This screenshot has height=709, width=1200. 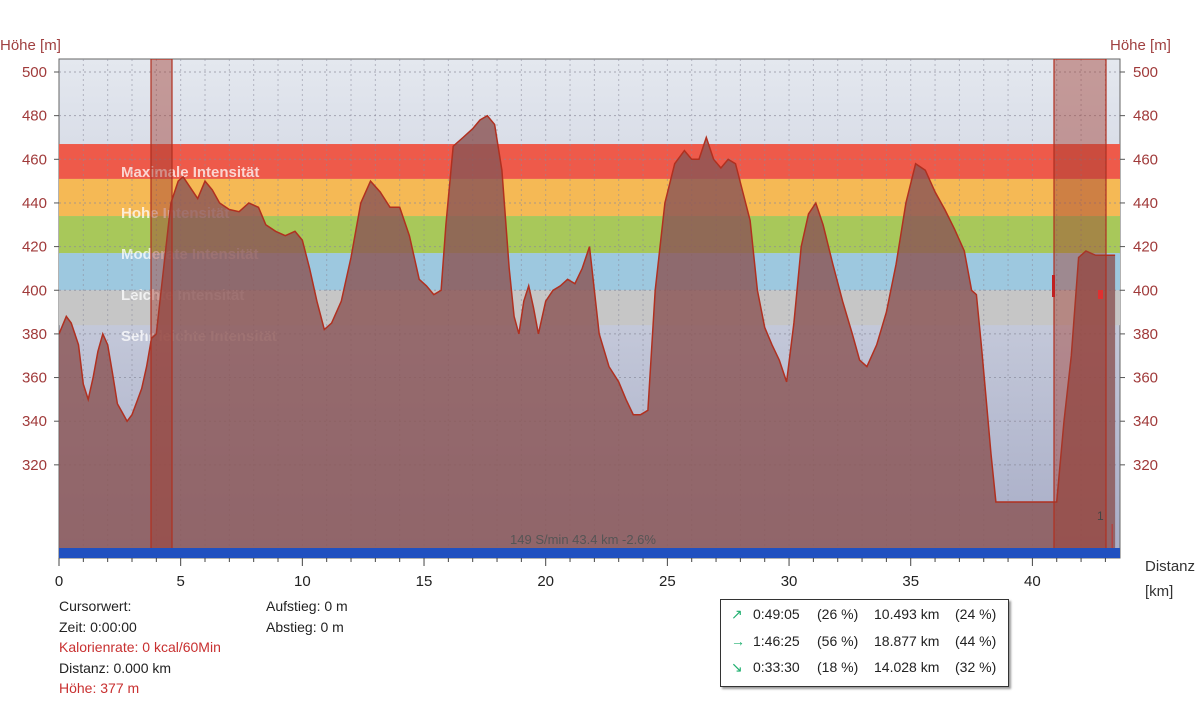 What do you see at coordinates (34, 247) in the screenshot?
I see `y-tick-label-left: 420` at bounding box center [34, 247].